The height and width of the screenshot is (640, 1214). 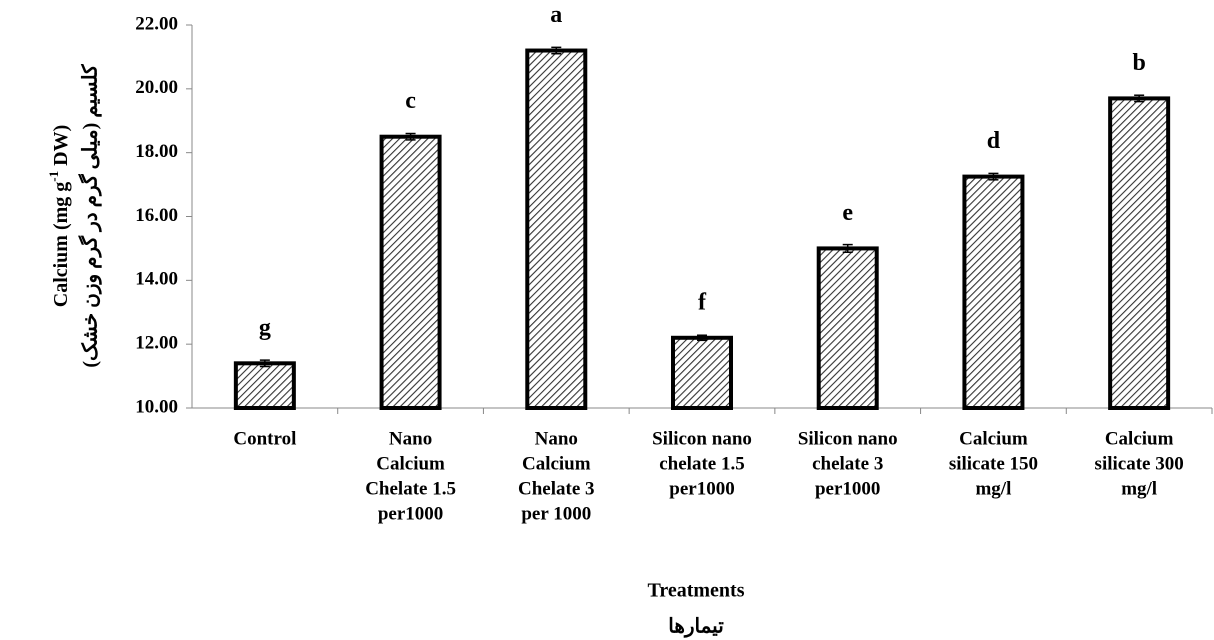 I want to click on y-tick-label: 16.00, so click(x=156, y=215).